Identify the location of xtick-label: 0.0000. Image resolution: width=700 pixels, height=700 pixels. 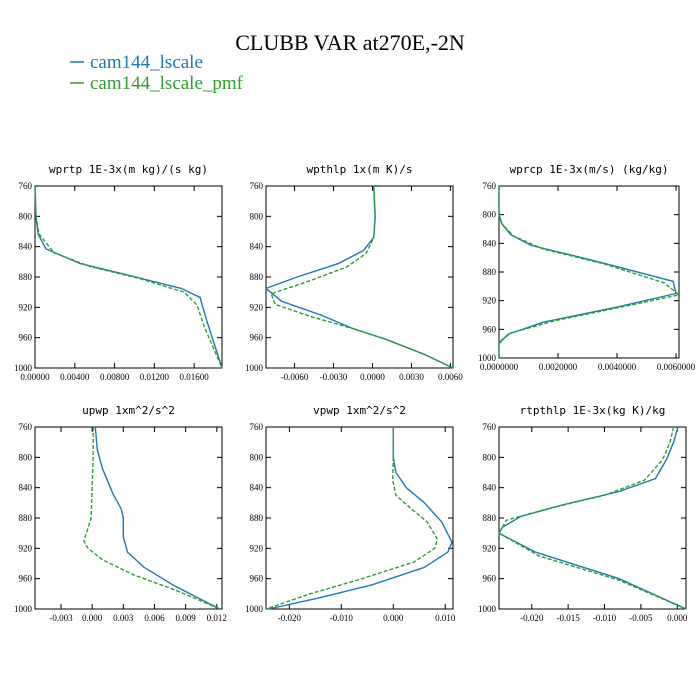
(372, 377).